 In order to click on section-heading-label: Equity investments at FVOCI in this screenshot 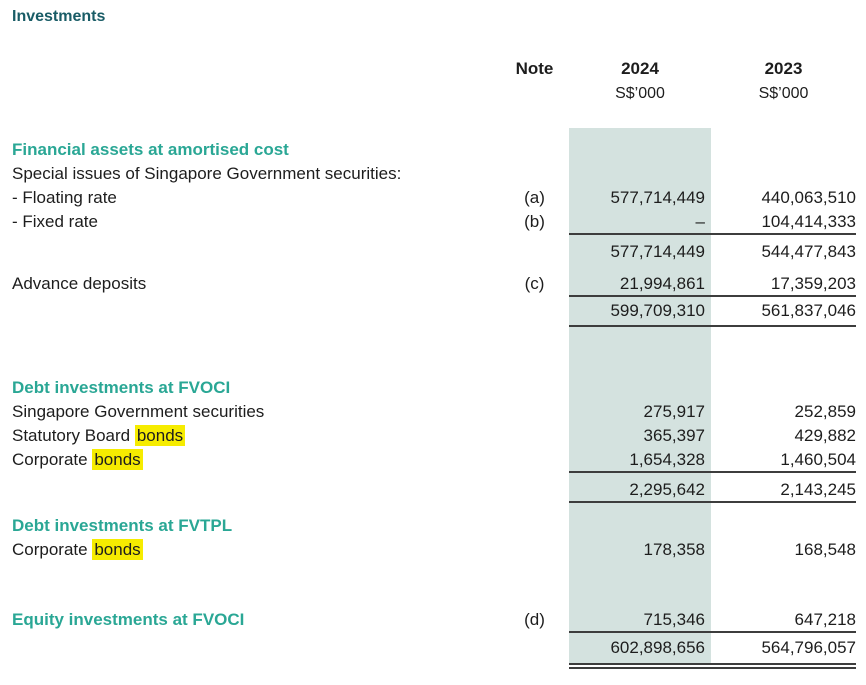, I will do `click(128, 619)`.